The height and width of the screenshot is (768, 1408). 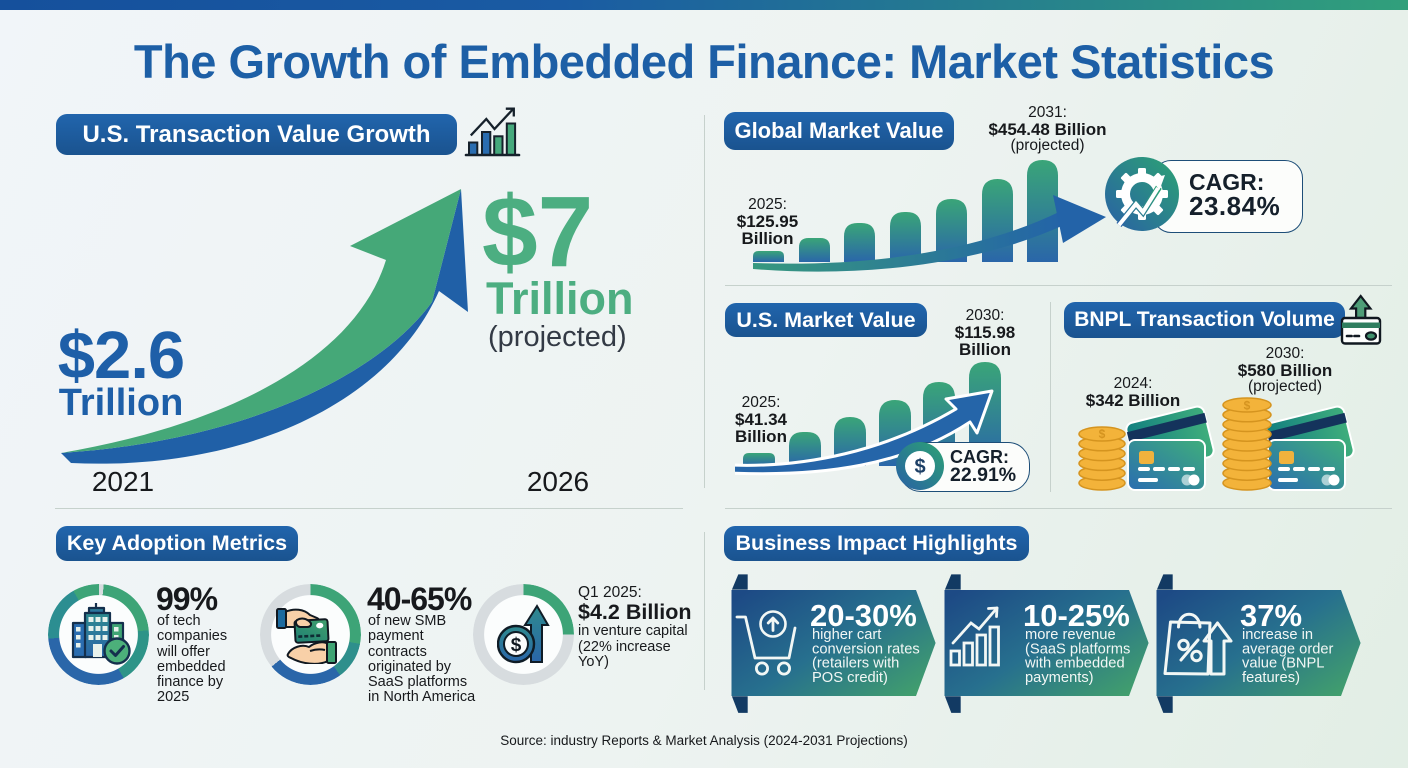 What do you see at coordinates (866, 649) in the screenshot?
I see `svg-text: conversion rates` at bounding box center [866, 649].